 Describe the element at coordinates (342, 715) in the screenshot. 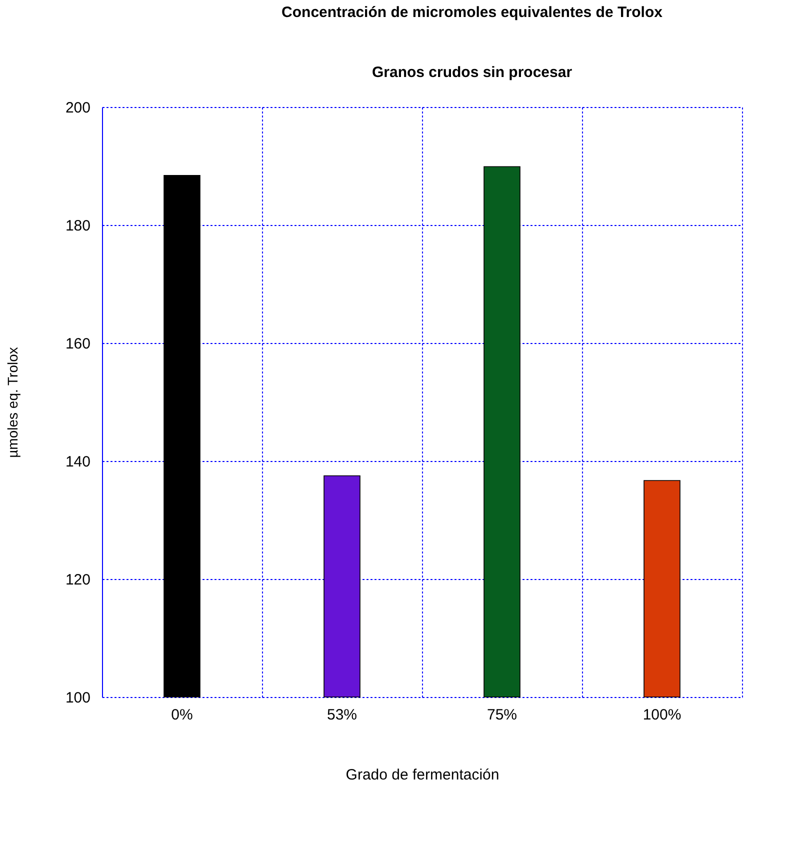

I see `x-tick-label: 53%` at that location.